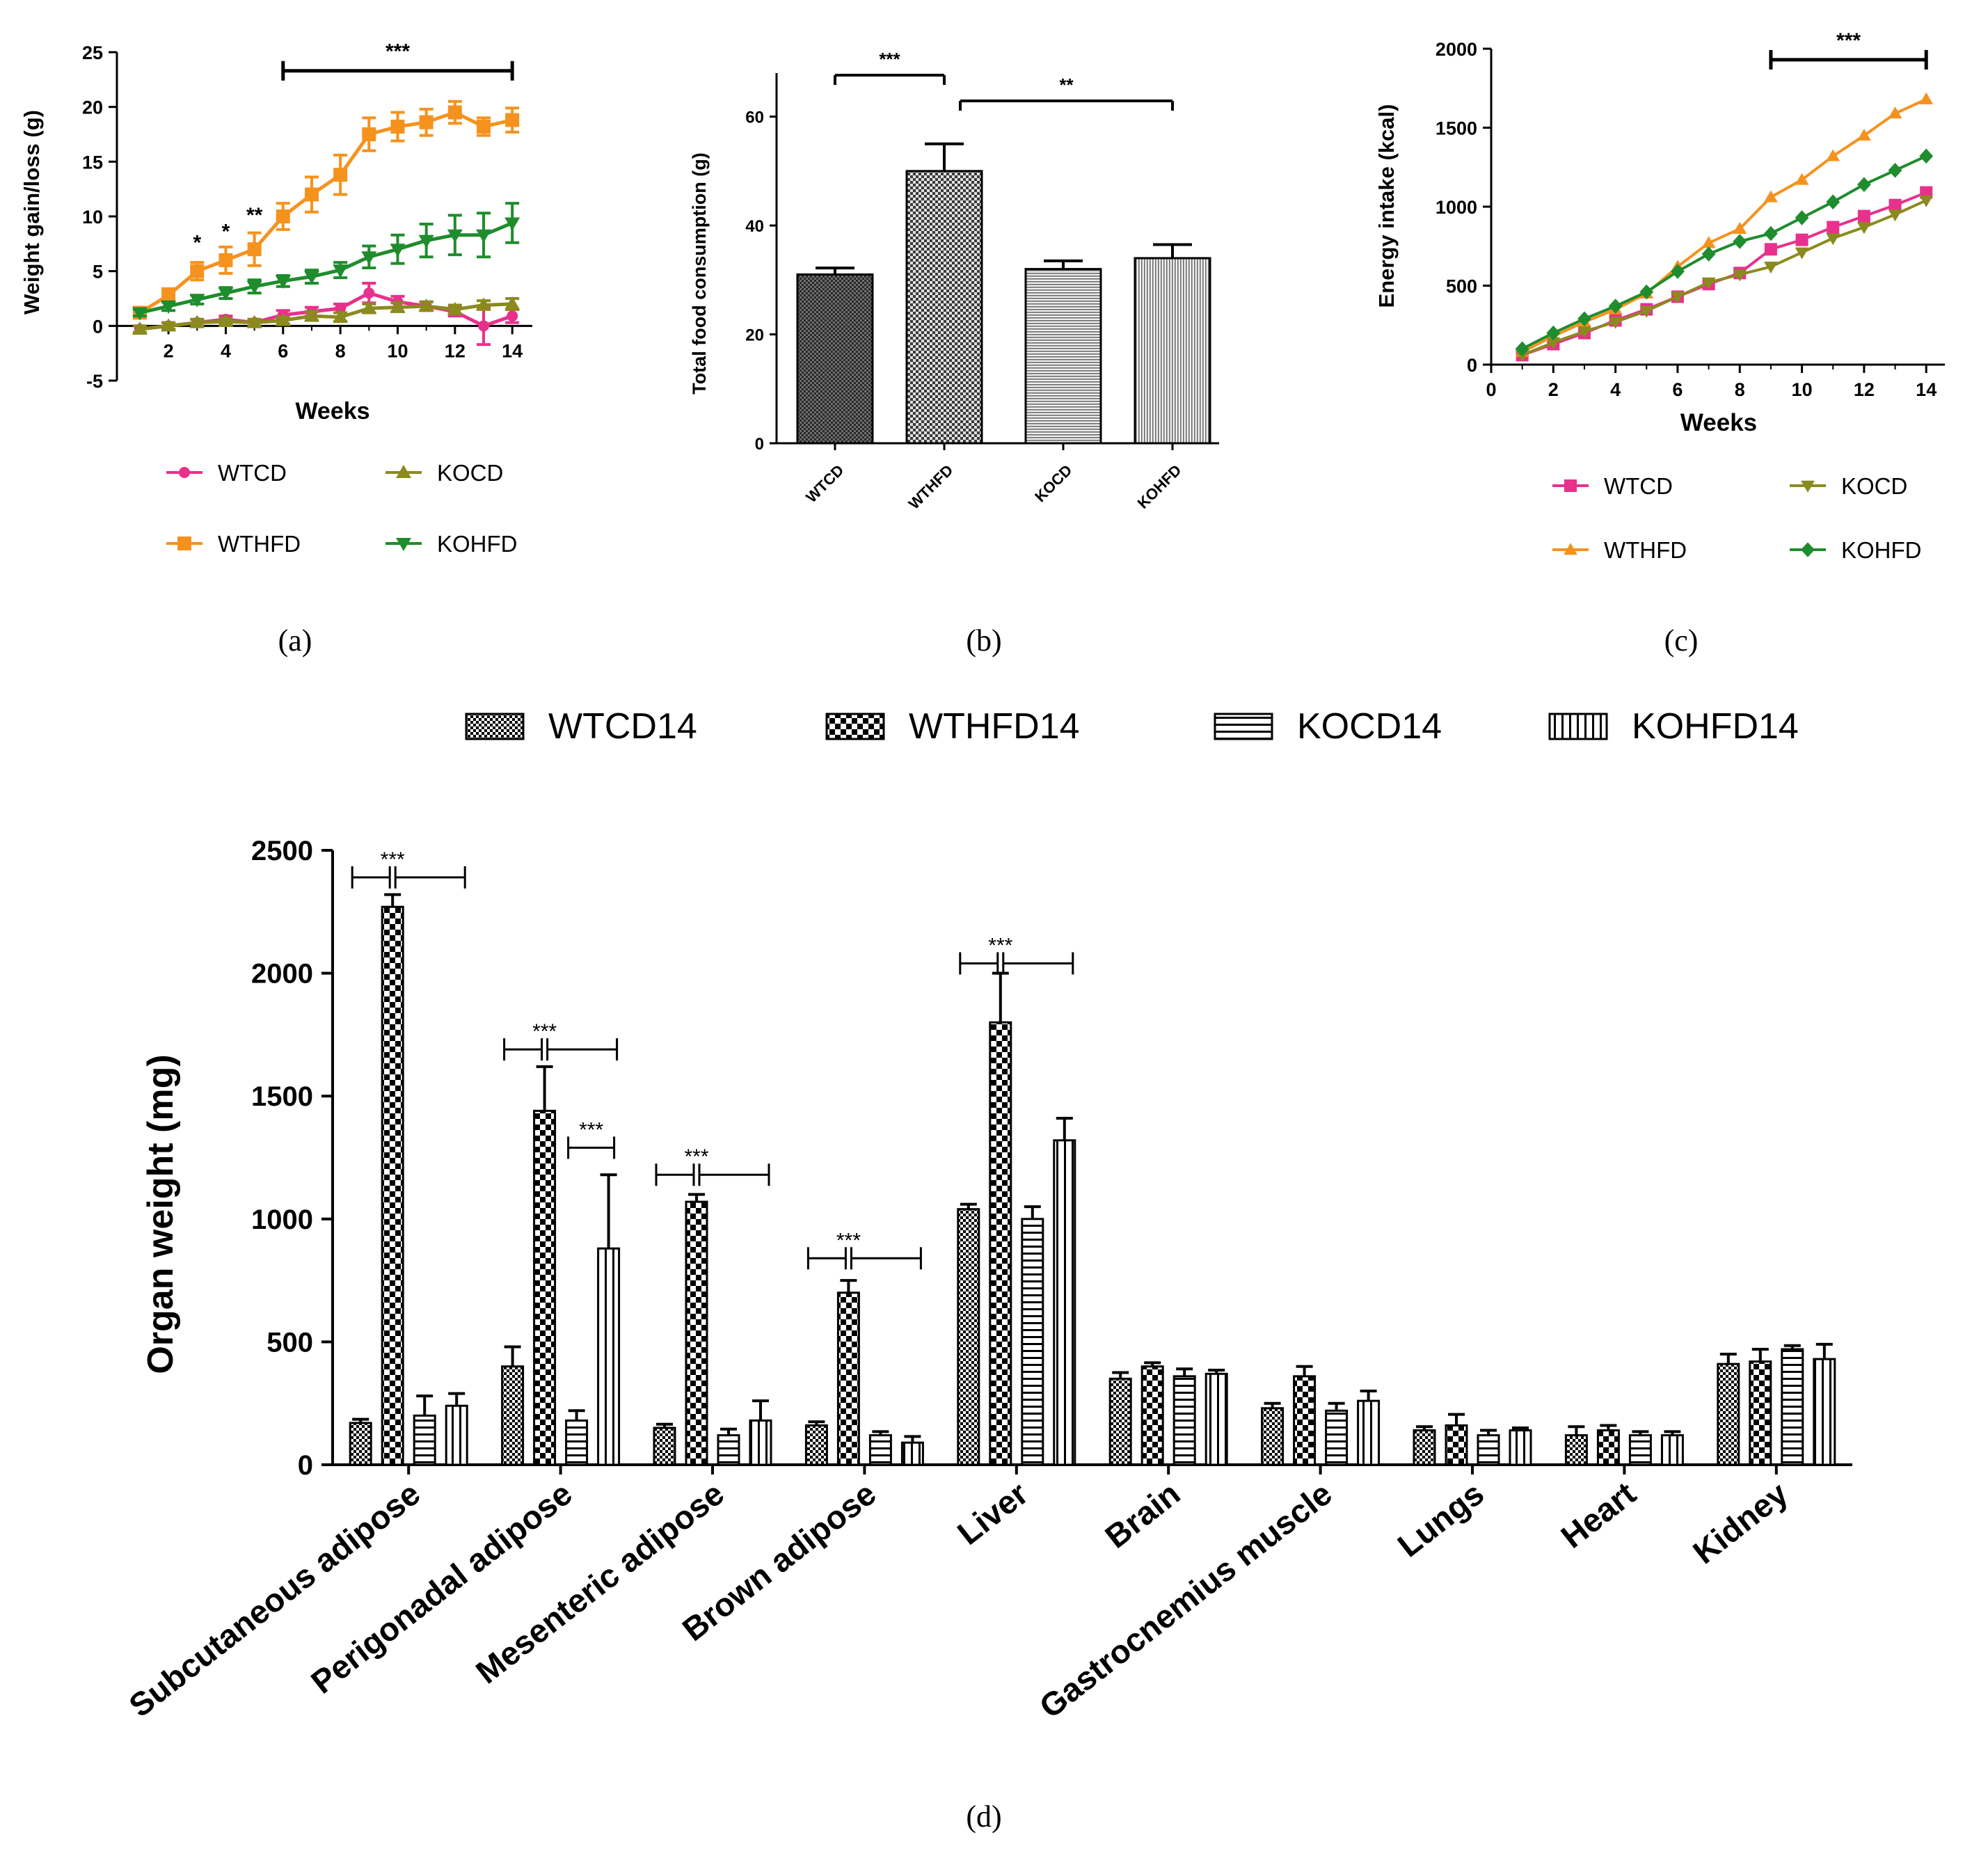  I want to click on series-wthfd, so click(326, 210).